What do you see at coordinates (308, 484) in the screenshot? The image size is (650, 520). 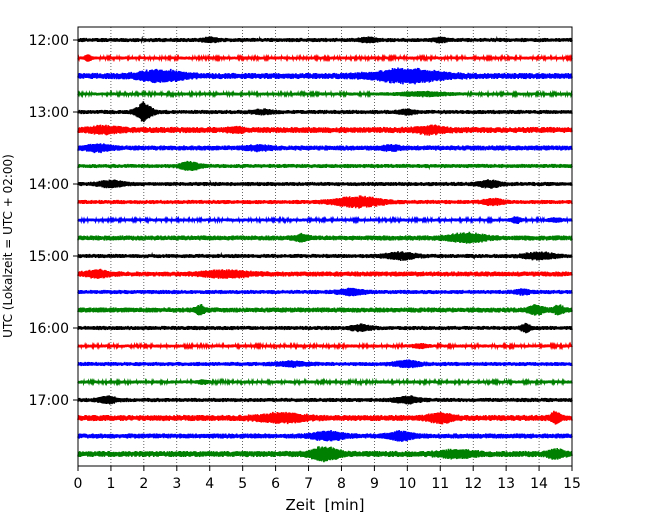 I see `x-tick-label: 7` at bounding box center [308, 484].